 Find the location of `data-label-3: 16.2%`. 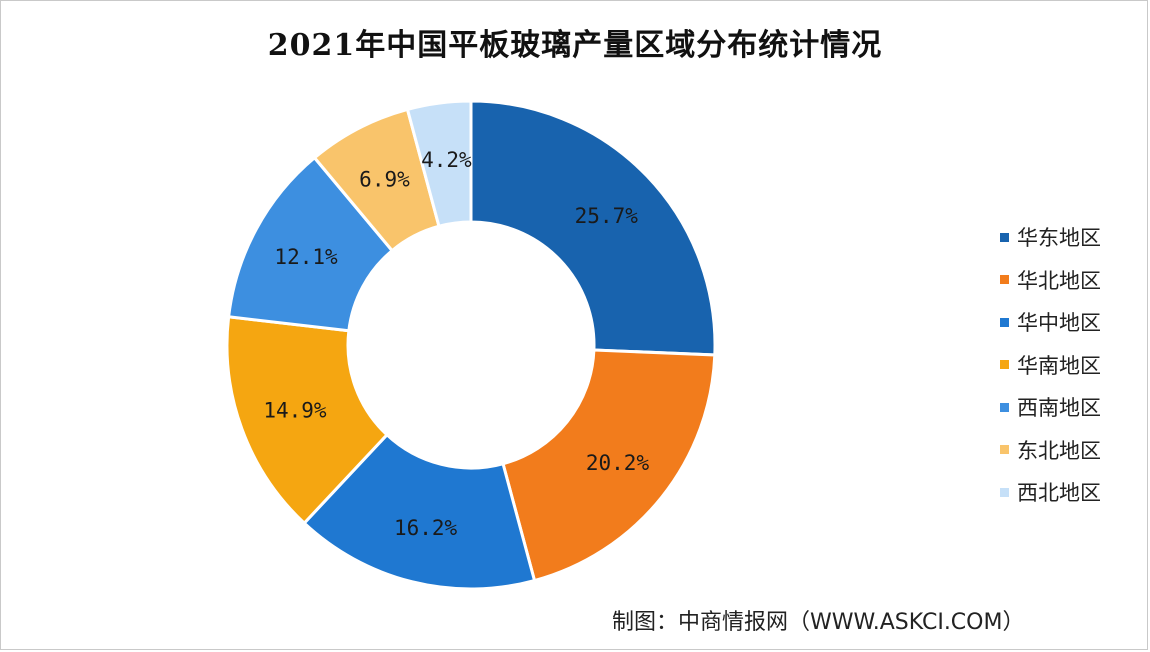

data-label-3: 16.2% is located at coordinates (426, 528).